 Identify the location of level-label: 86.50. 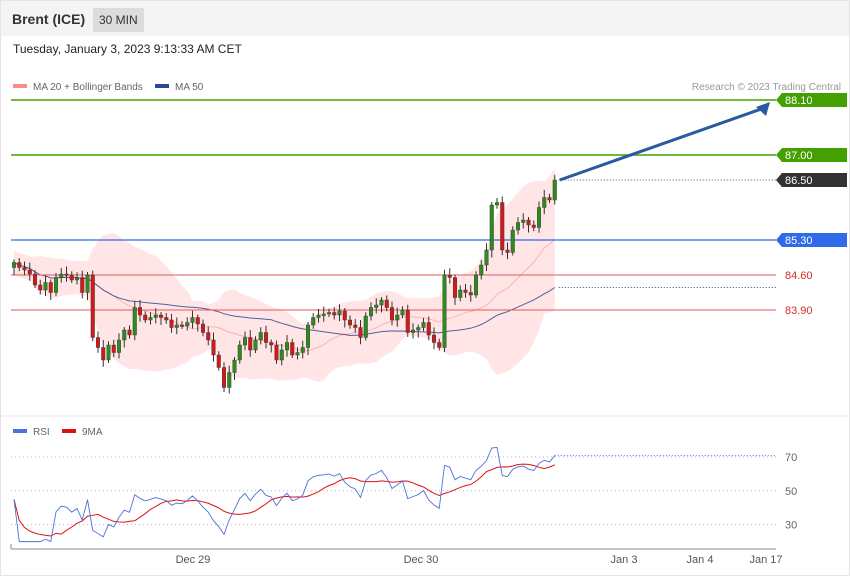
(799, 181).